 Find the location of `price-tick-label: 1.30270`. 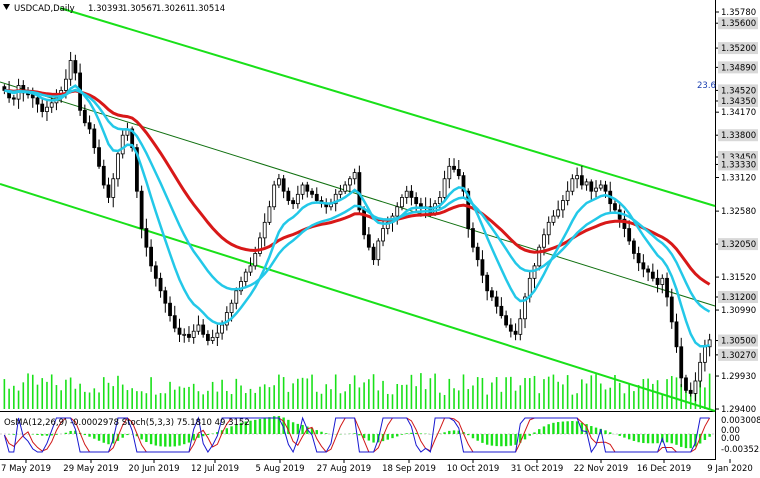

price-tick-label: 1.30270 is located at coordinates (738, 356).